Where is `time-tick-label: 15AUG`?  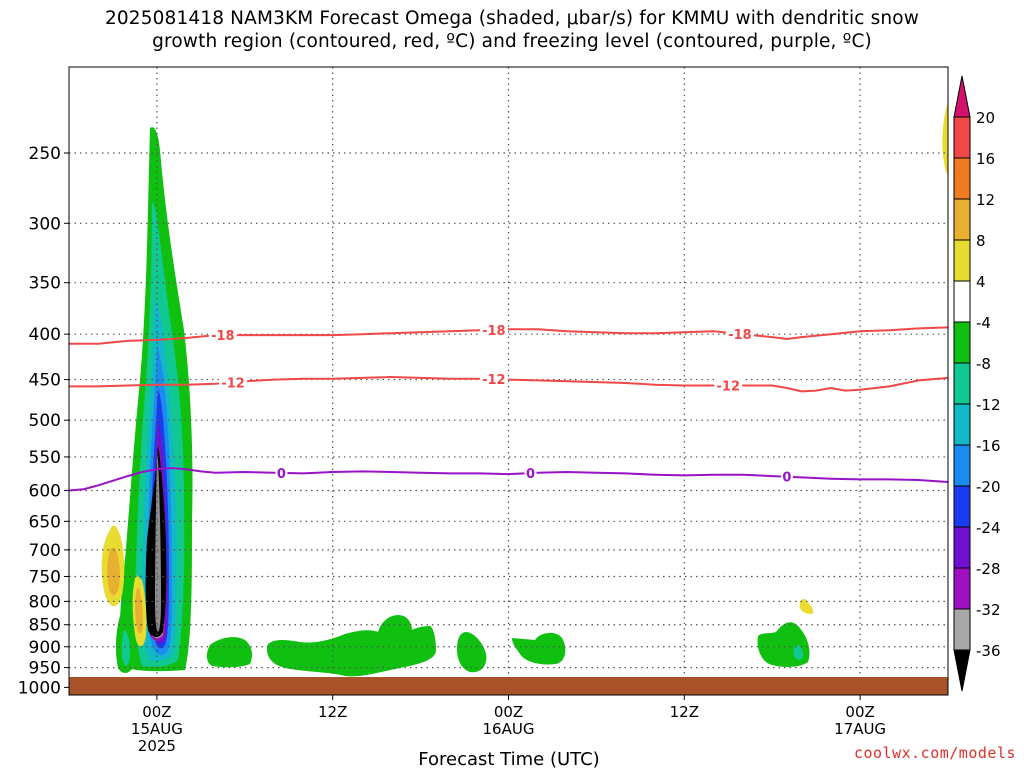
time-tick-label: 15AUG is located at coordinates (157, 729).